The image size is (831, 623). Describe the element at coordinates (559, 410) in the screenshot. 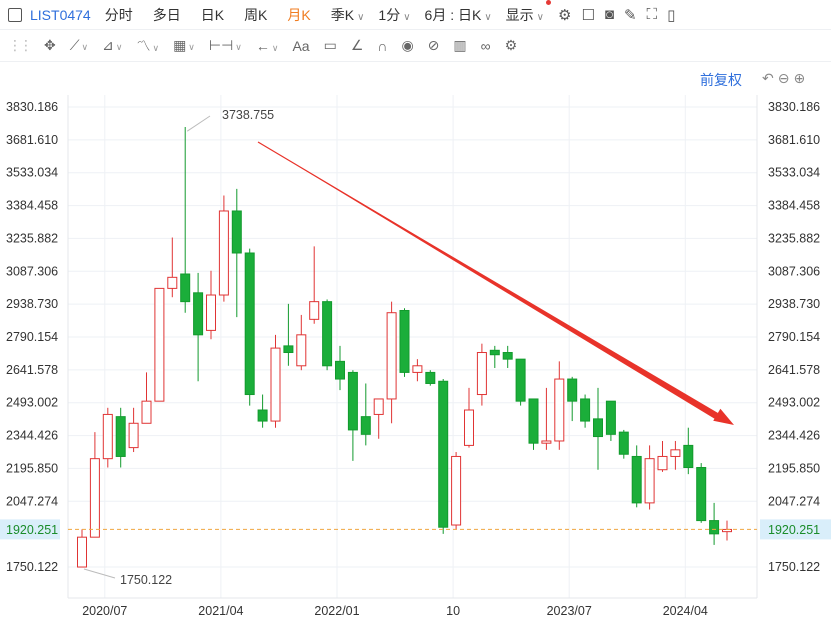

I see `candle-body-up` at that location.